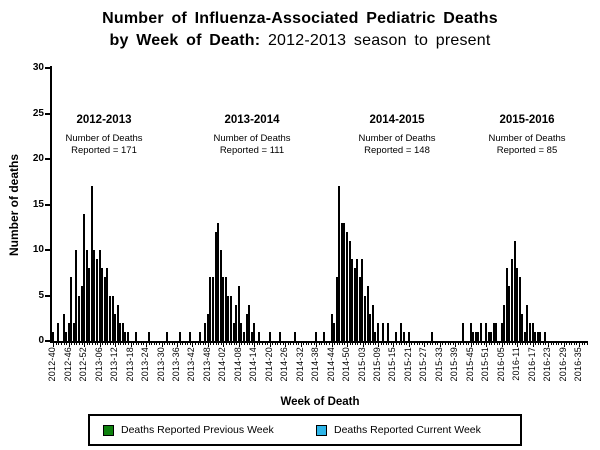  I want to click on x-tick-label-2013-18: 2013-18, so click(129, 364).